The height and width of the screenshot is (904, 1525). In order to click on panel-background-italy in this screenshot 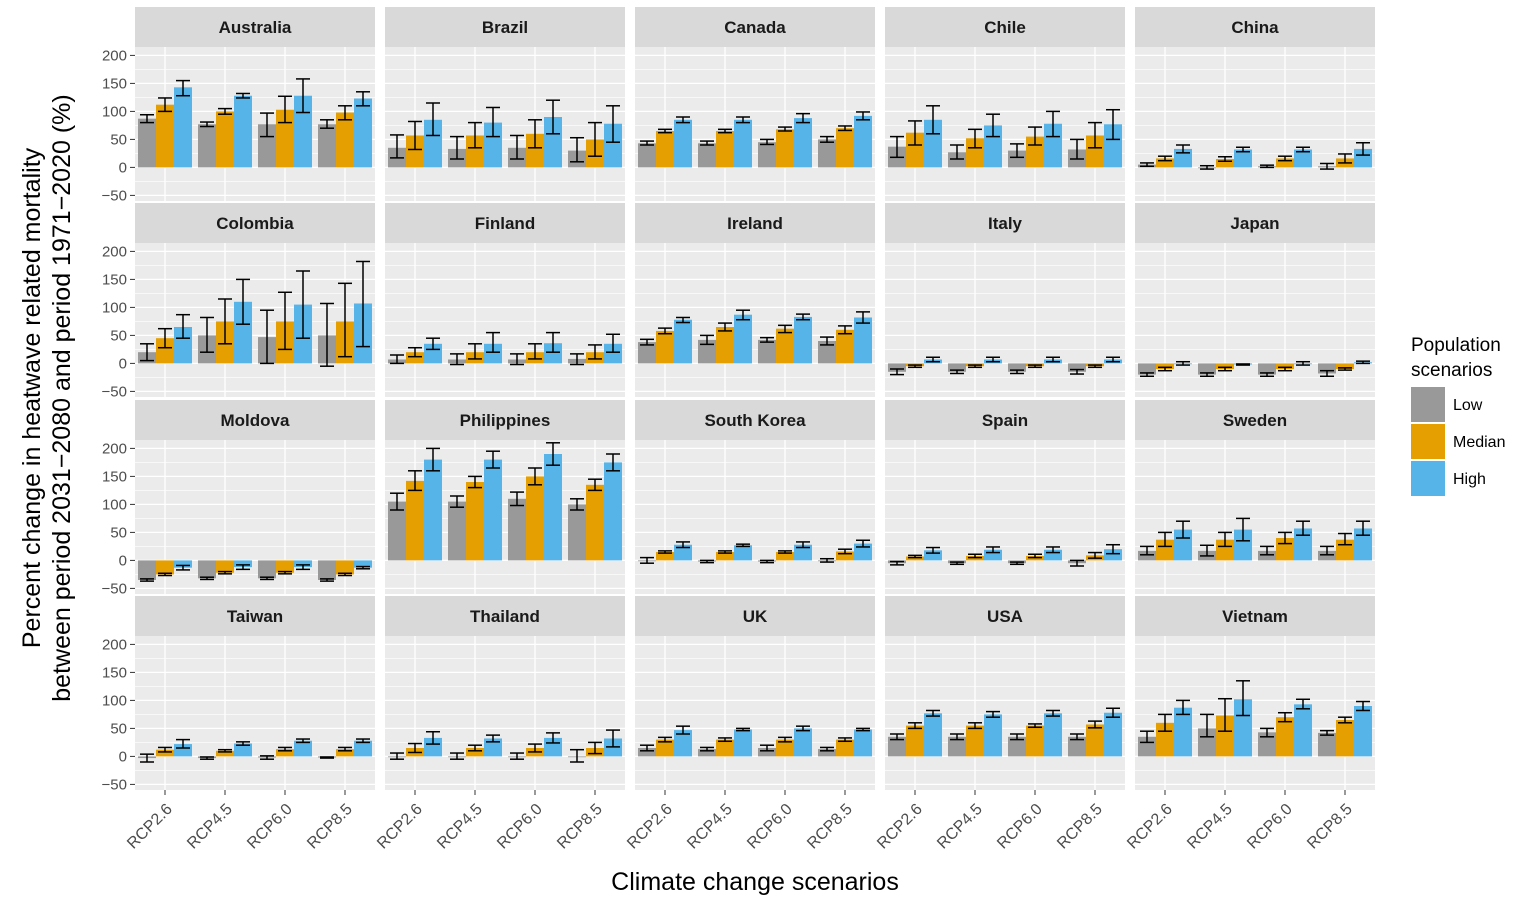, I will do `click(1005, 320)`.